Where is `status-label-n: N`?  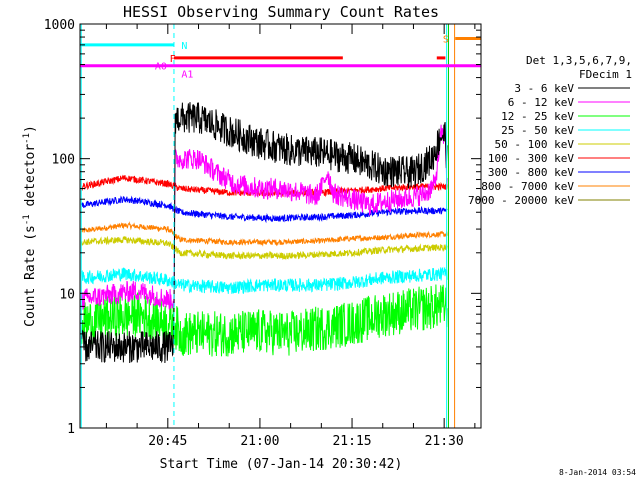 status-label-n: N is located at coordinates (184, 46).